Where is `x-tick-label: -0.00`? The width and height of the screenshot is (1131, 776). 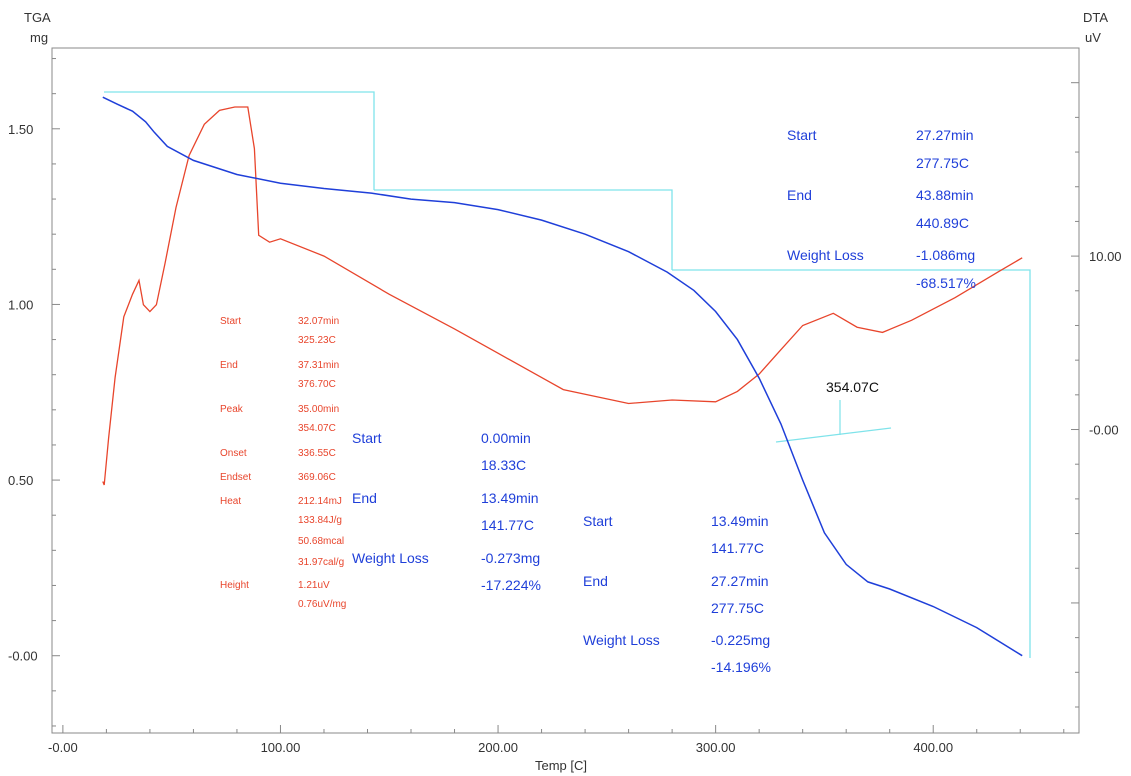 x-tick-label: -0.00 is located at coordinates (63, 747).